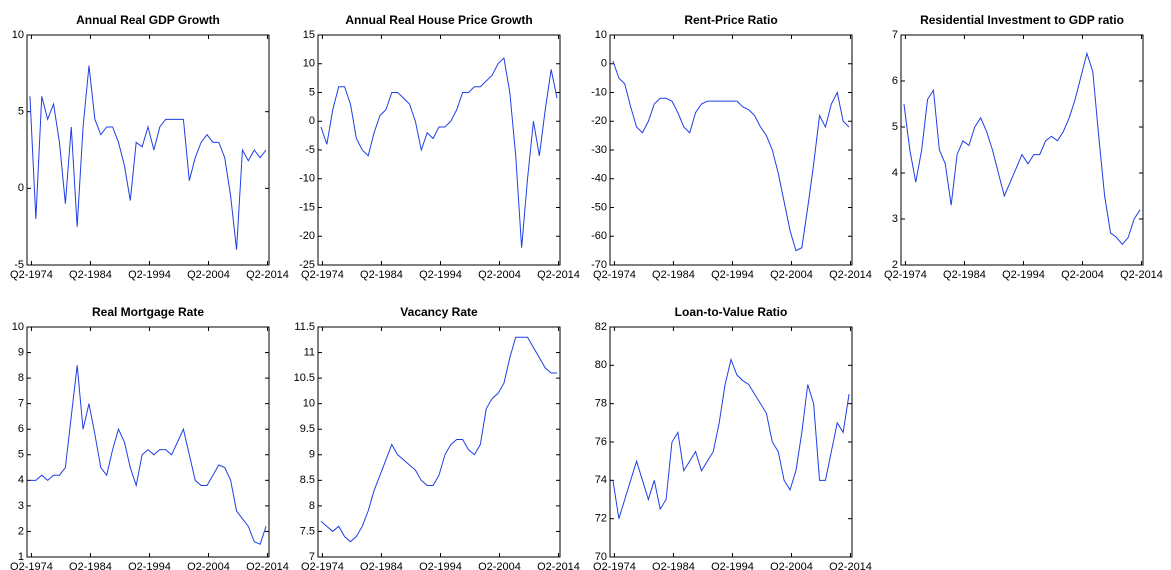 The height and width of the screenshot is (570, 1171). I want to click on y-tick-label: -15, so click(307, 207).